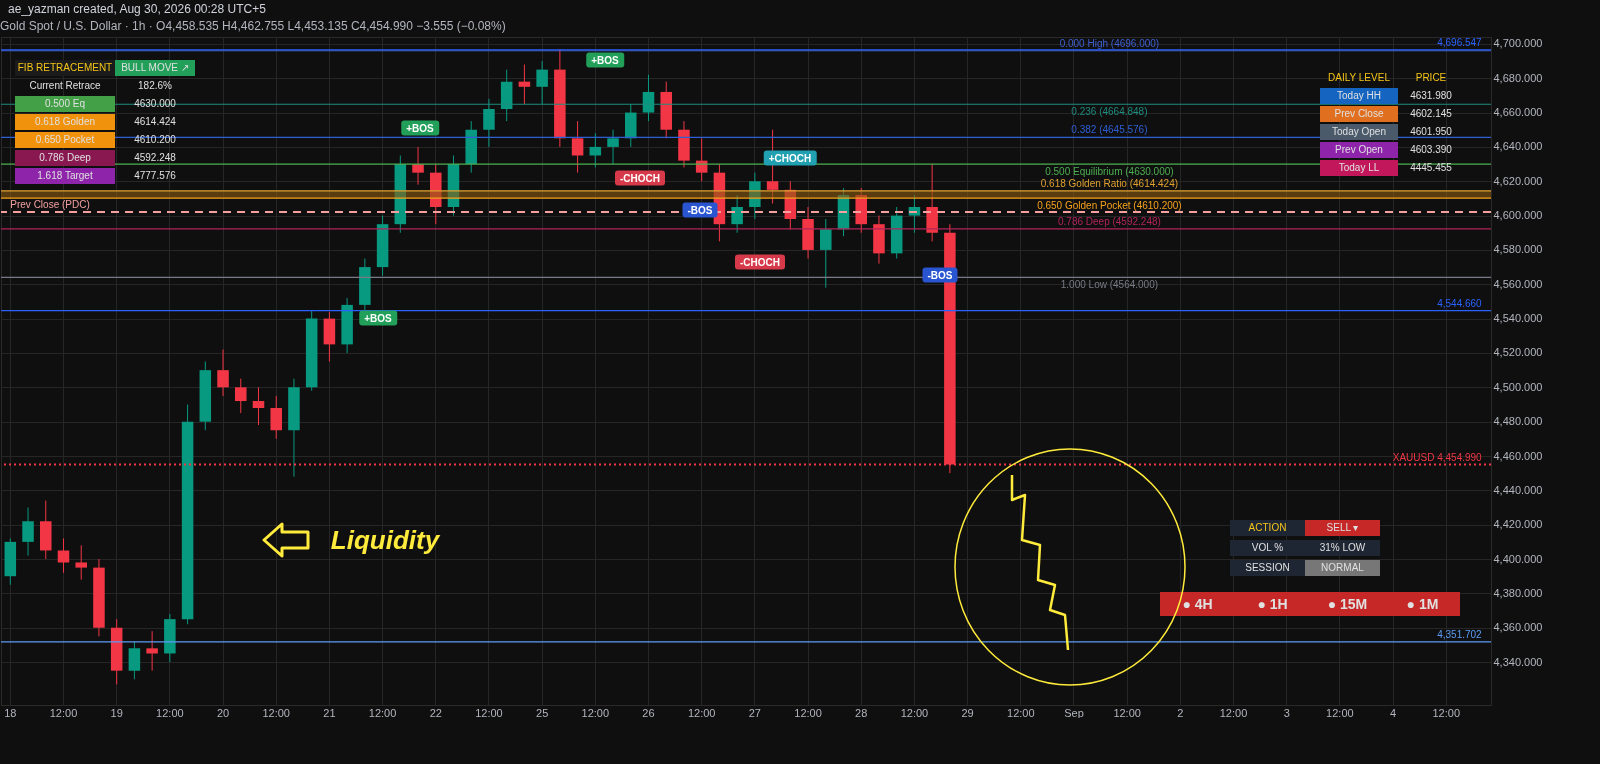 The image size is (1600, 764). Describe the element at coordinates (1267, 568) in the screenshot. I see `table-cell: SESSION` at that location.